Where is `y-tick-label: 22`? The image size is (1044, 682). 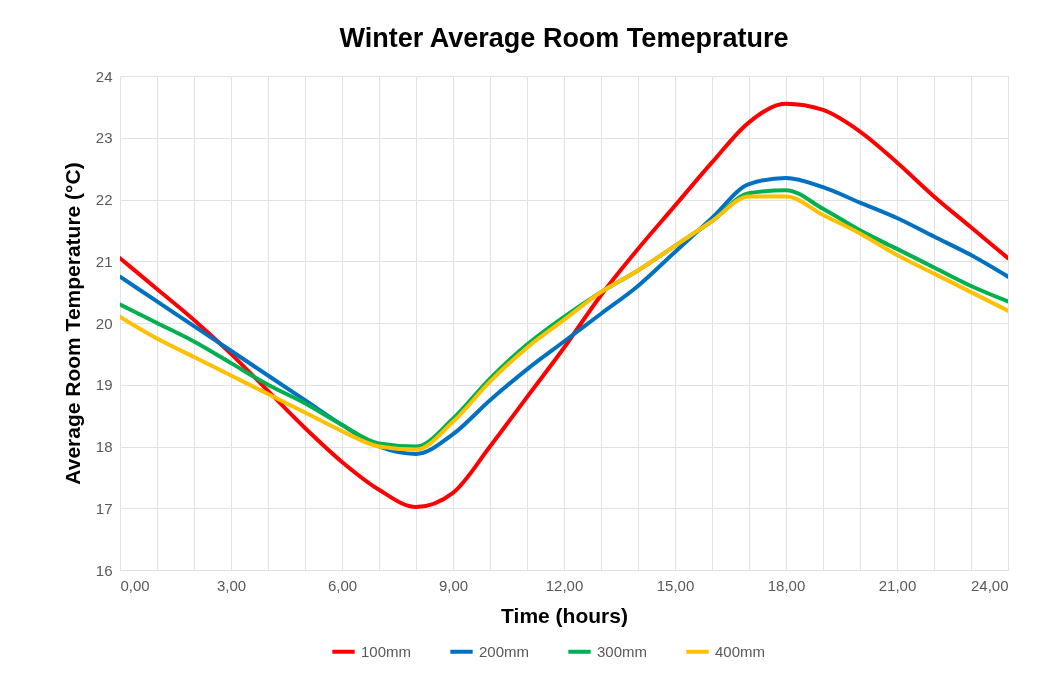
y-tick-label: 22 is located at coordinates (104, 199).